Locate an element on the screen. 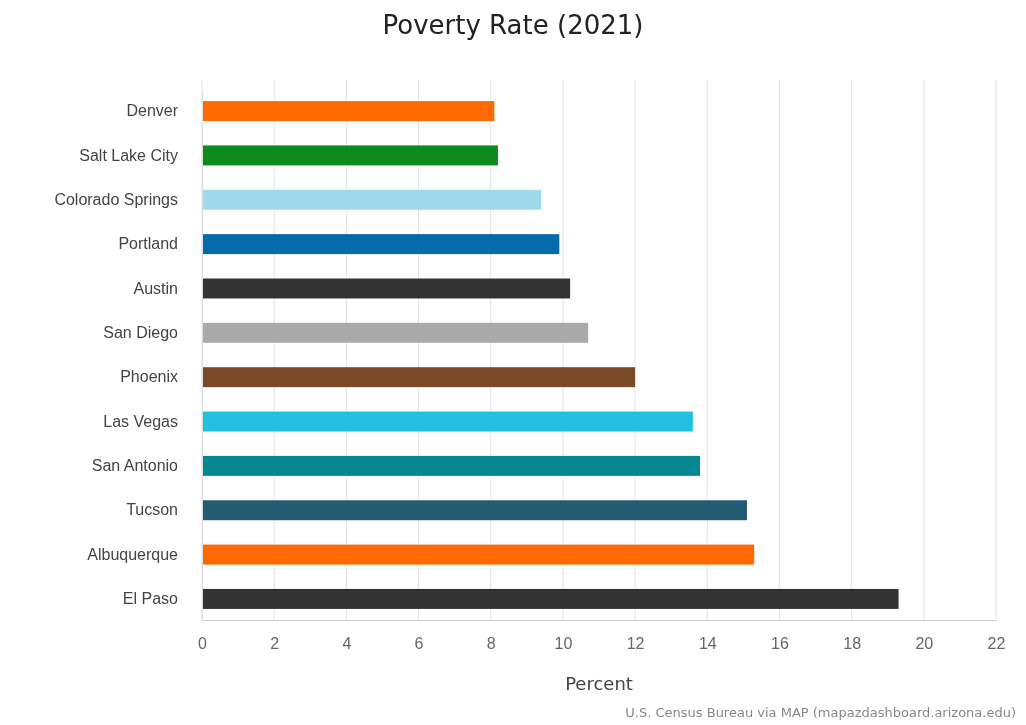 Image resolution: width=1026 pixels, height=725 pixels. x-tick-label: 2 is located at coordinates (275, 644).